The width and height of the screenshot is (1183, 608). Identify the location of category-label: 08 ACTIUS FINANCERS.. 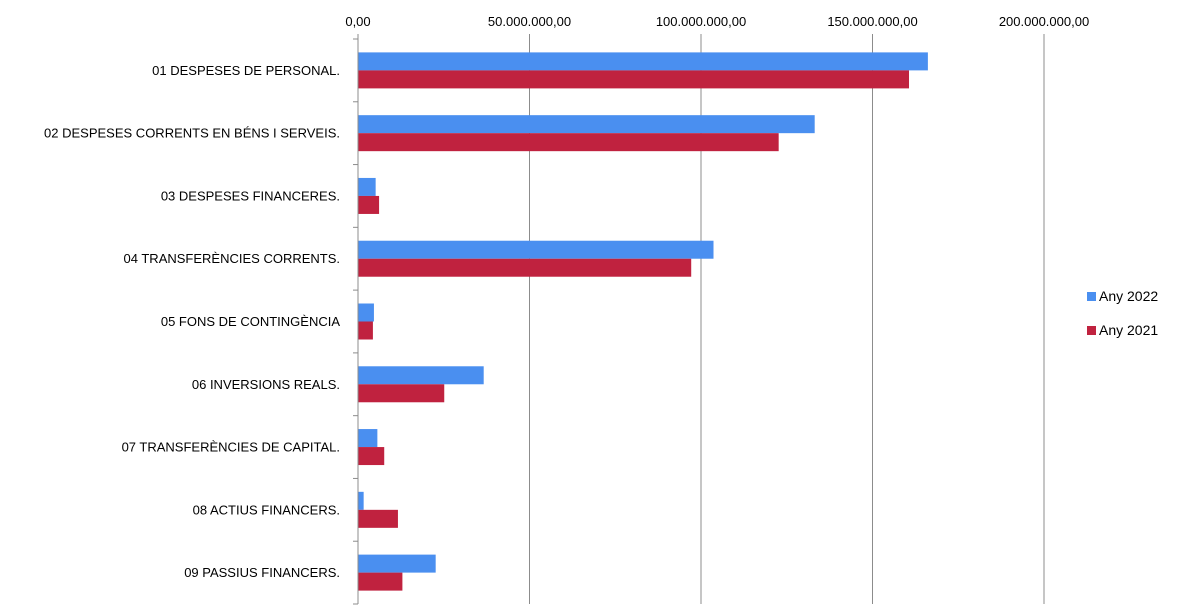
(266, 509).